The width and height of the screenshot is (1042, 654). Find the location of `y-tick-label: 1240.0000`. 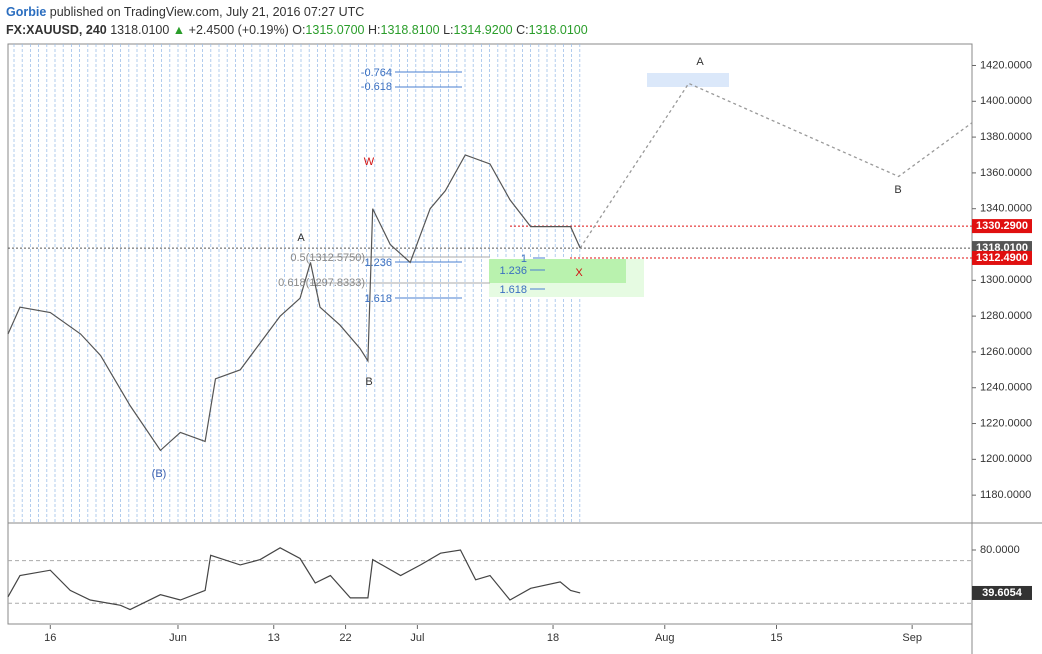

y-tick-label: 1240.0000 is located at coordinates (1006, 388).